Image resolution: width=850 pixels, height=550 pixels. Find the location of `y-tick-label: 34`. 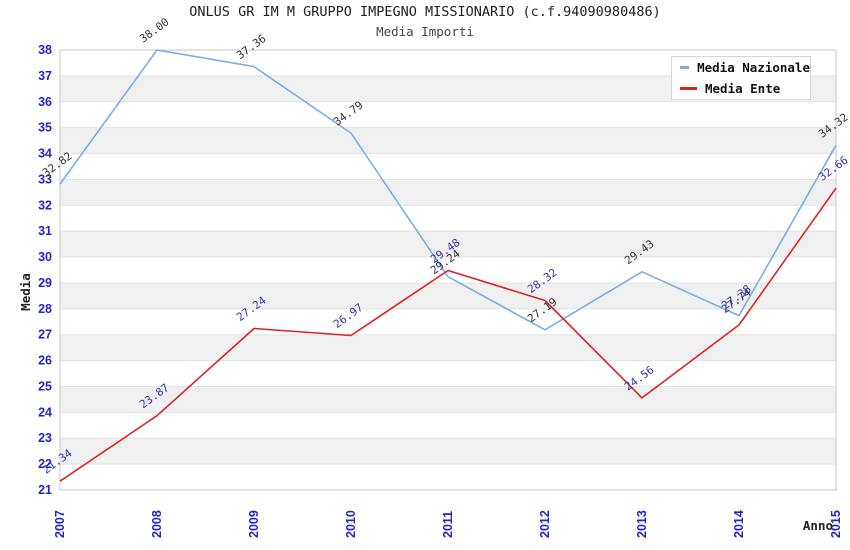

y-tick-label: 34 is located at coordinates (45, 154).